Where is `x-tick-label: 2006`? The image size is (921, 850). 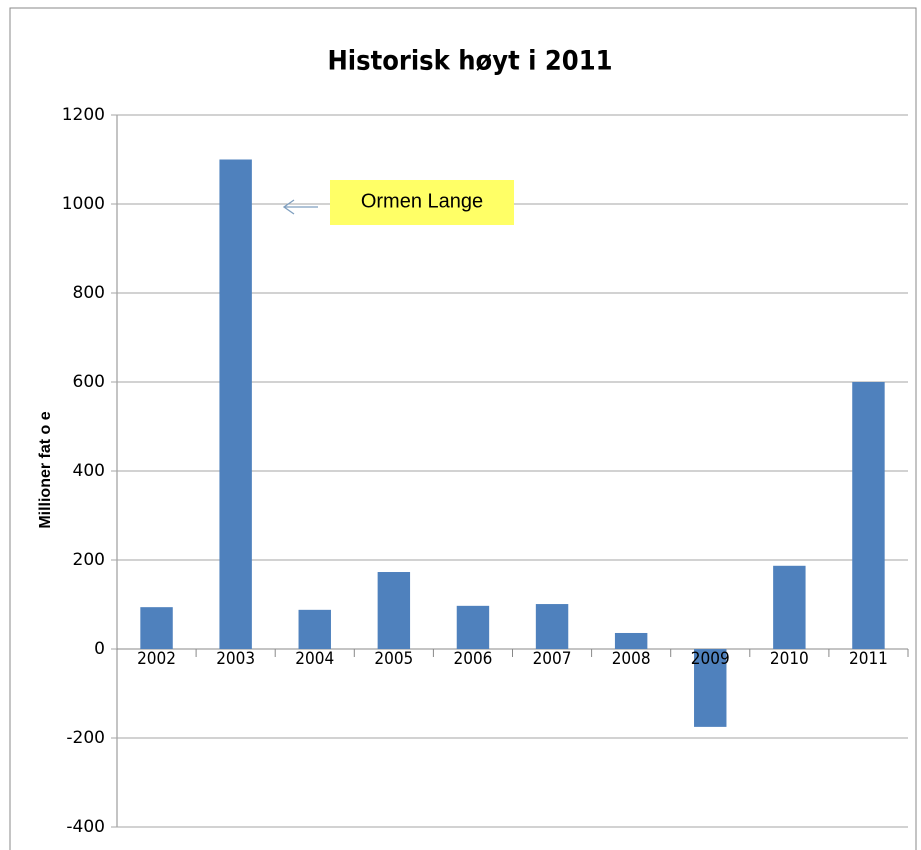
x-tick-label: 2006 is located at coordinates (472, 659).